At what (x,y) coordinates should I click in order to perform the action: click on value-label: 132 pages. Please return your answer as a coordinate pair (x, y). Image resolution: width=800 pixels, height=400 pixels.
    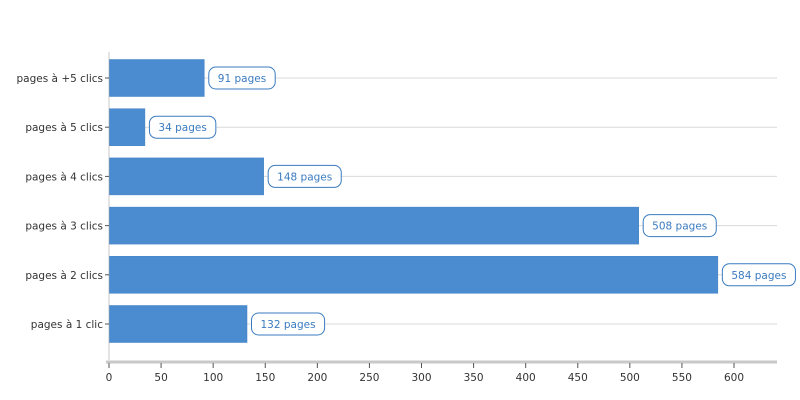
    Looking at the image, I should click on (288, 325).